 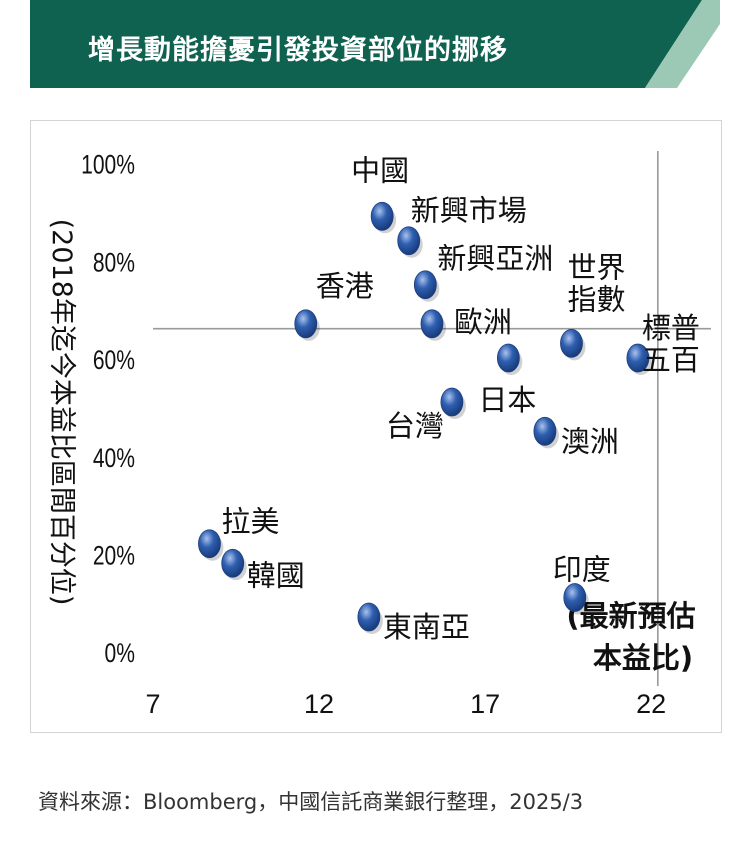 I want to click on x-tick-label: 17, so click(x=485, y=704).